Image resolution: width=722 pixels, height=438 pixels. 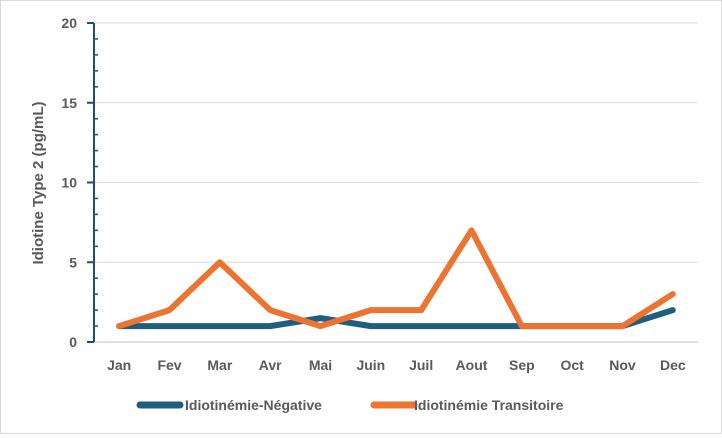 What do you see at coordinates (370, 365) in the screenshot?
I see `x-tick-label: Juin` at bounding box center [370, 365].